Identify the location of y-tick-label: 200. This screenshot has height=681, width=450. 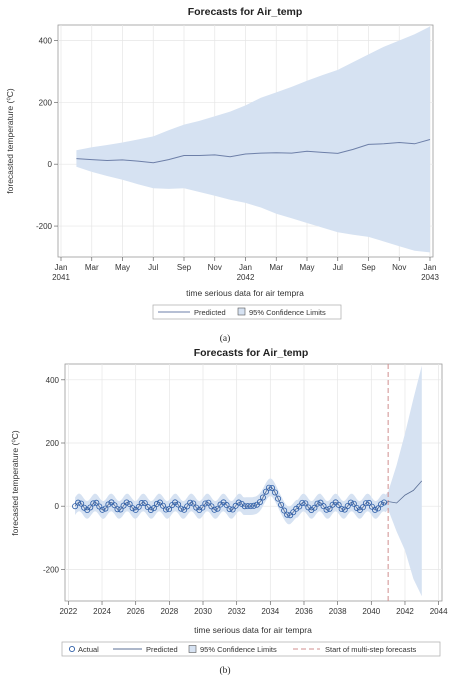
(46, 102).